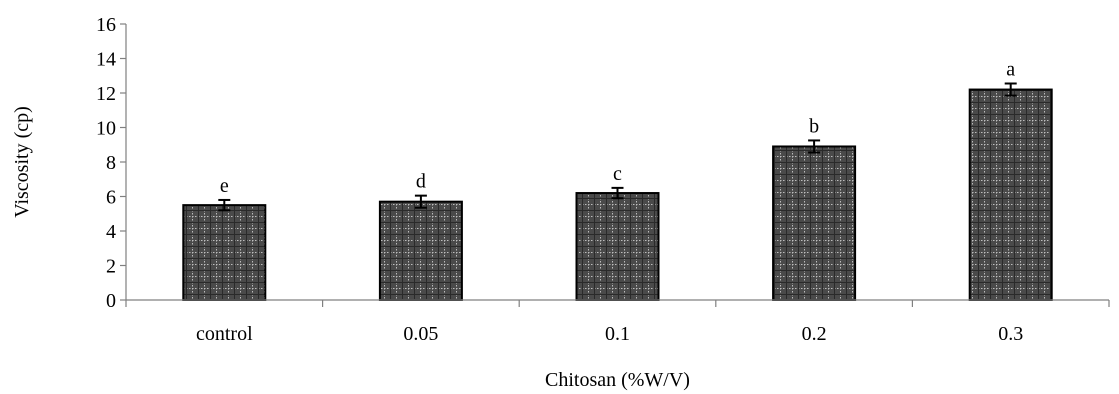  I want to click on significance-letter: c, so click(617, 174).